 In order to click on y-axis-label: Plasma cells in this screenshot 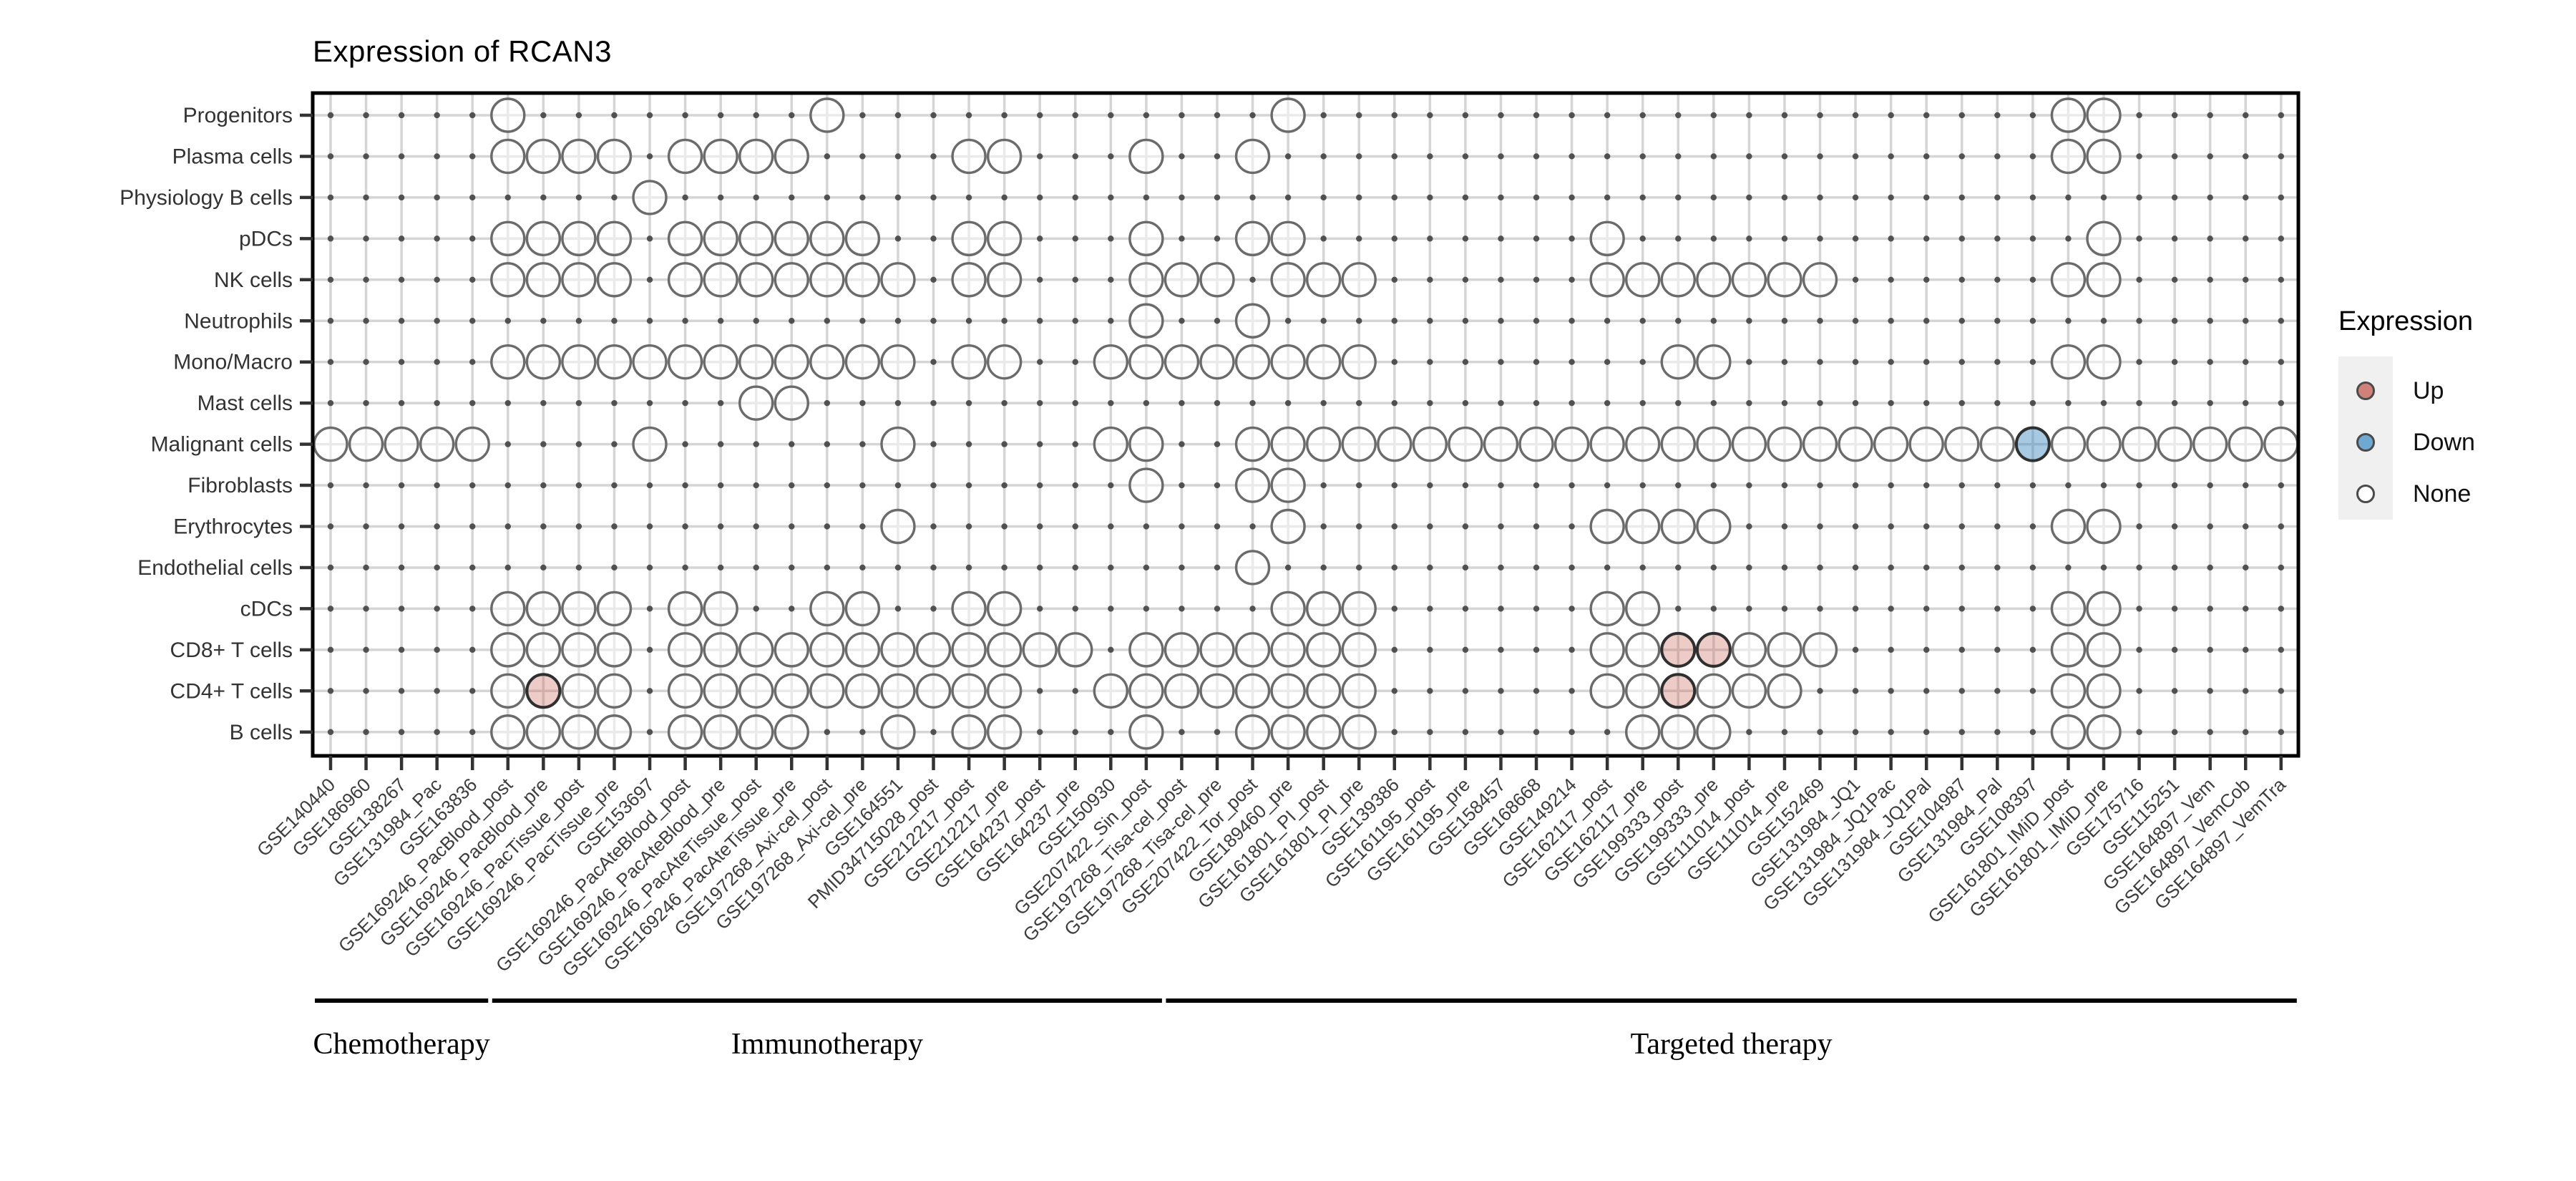, I will do `click(232, 156)`.